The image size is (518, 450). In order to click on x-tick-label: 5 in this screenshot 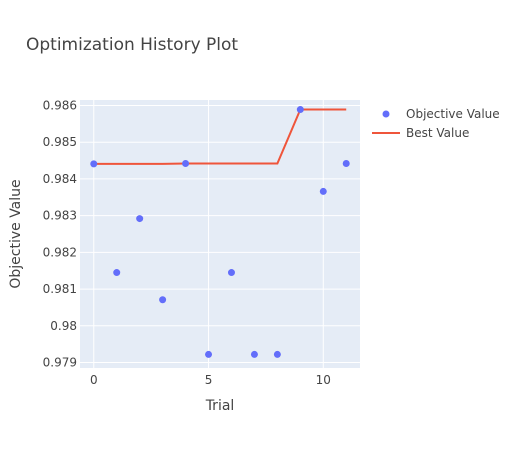, I will do `click(209, 380)`.